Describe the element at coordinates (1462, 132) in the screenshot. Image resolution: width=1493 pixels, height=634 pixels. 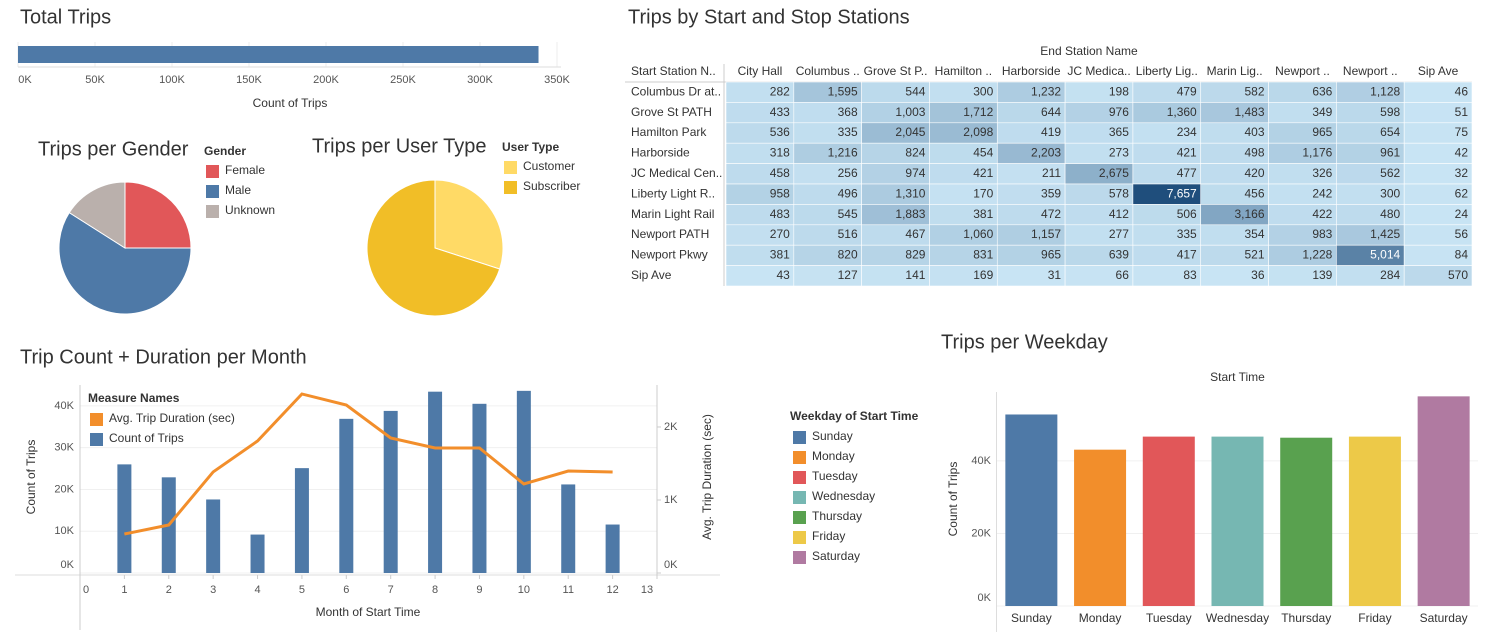
I see `cell-label: 75` at that location.